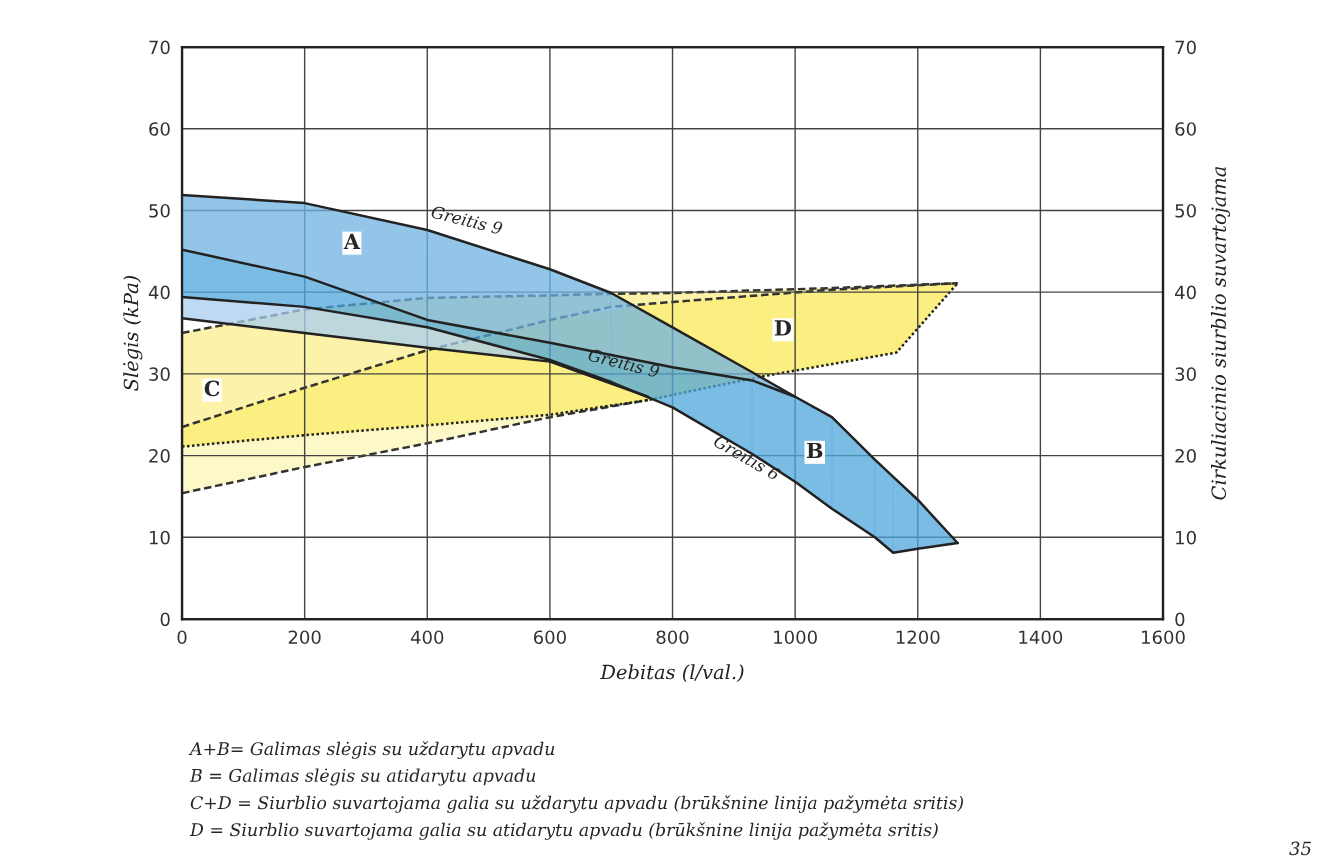 This screenshot has height=866, width=1321. I want to click on y2-tick-label: 60, so click(1185, 129).